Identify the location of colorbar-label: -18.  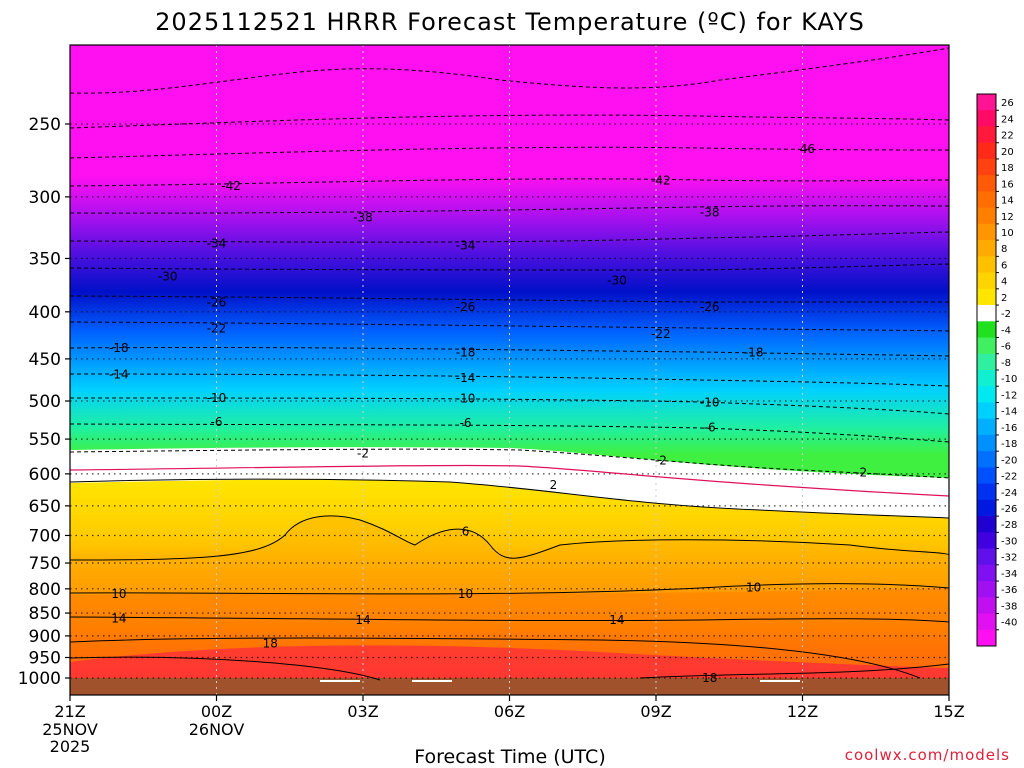
(1009, 444).